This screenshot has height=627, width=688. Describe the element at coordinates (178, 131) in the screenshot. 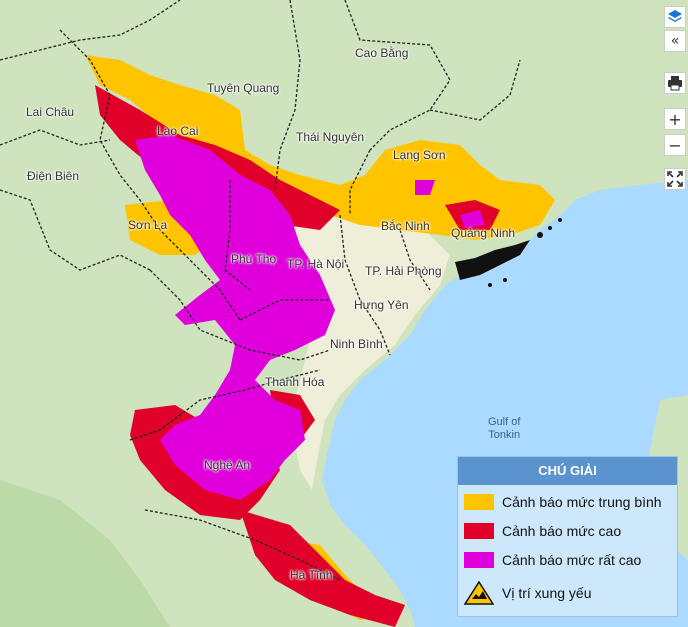

I see `place-lao-cai: Lào Cai` at that location.